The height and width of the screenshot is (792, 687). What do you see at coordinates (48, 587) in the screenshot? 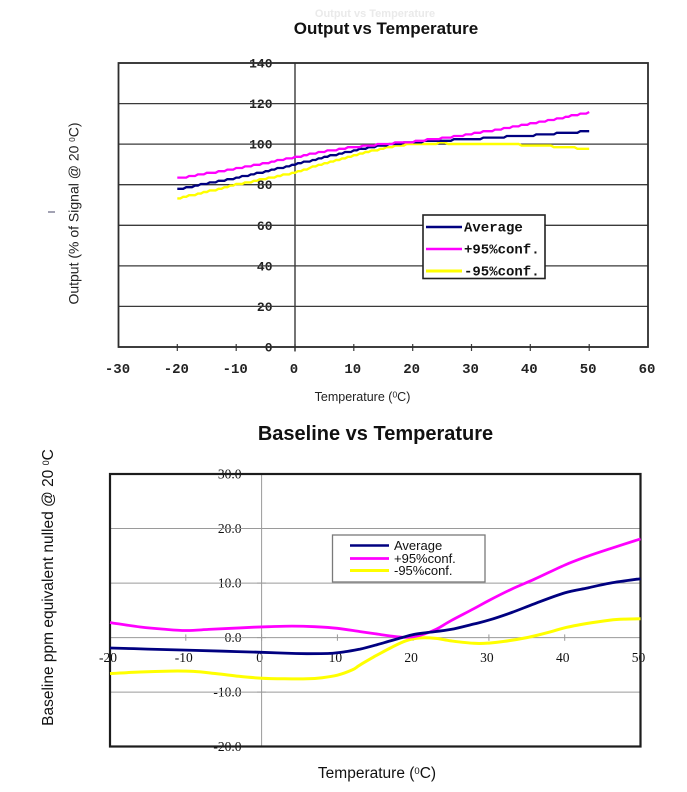
I see `svg-text:Baseline ppm equivalent nulled: Baseline ppm equivalent nulled @ 20 0C` at bounding box center [48, 587].